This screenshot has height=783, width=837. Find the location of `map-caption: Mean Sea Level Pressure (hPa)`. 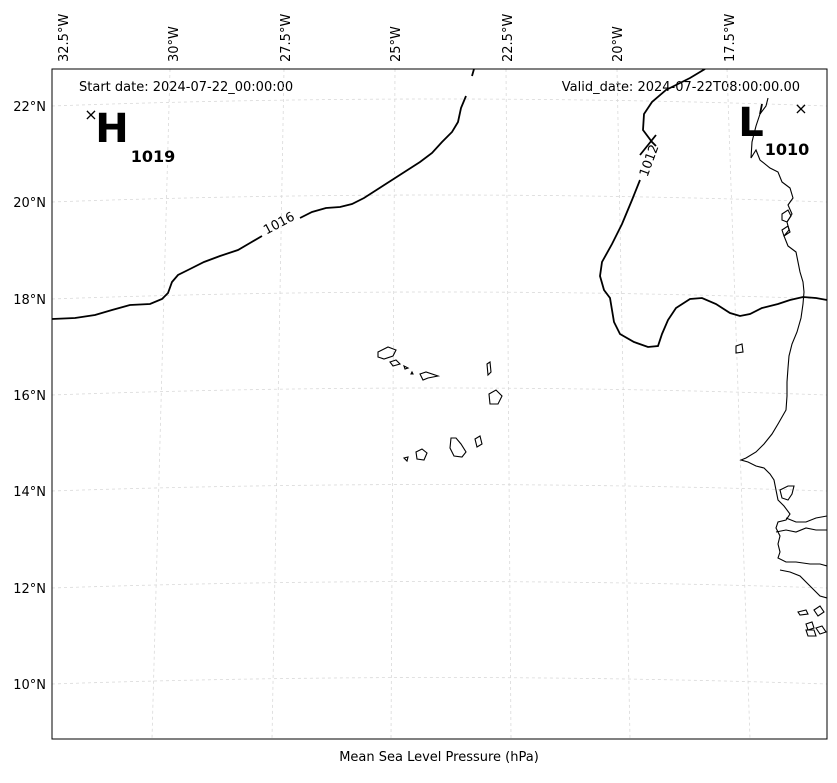

map-caption: Mean Sea Level Pressure (hPa) is located at coordinates (439, 757).